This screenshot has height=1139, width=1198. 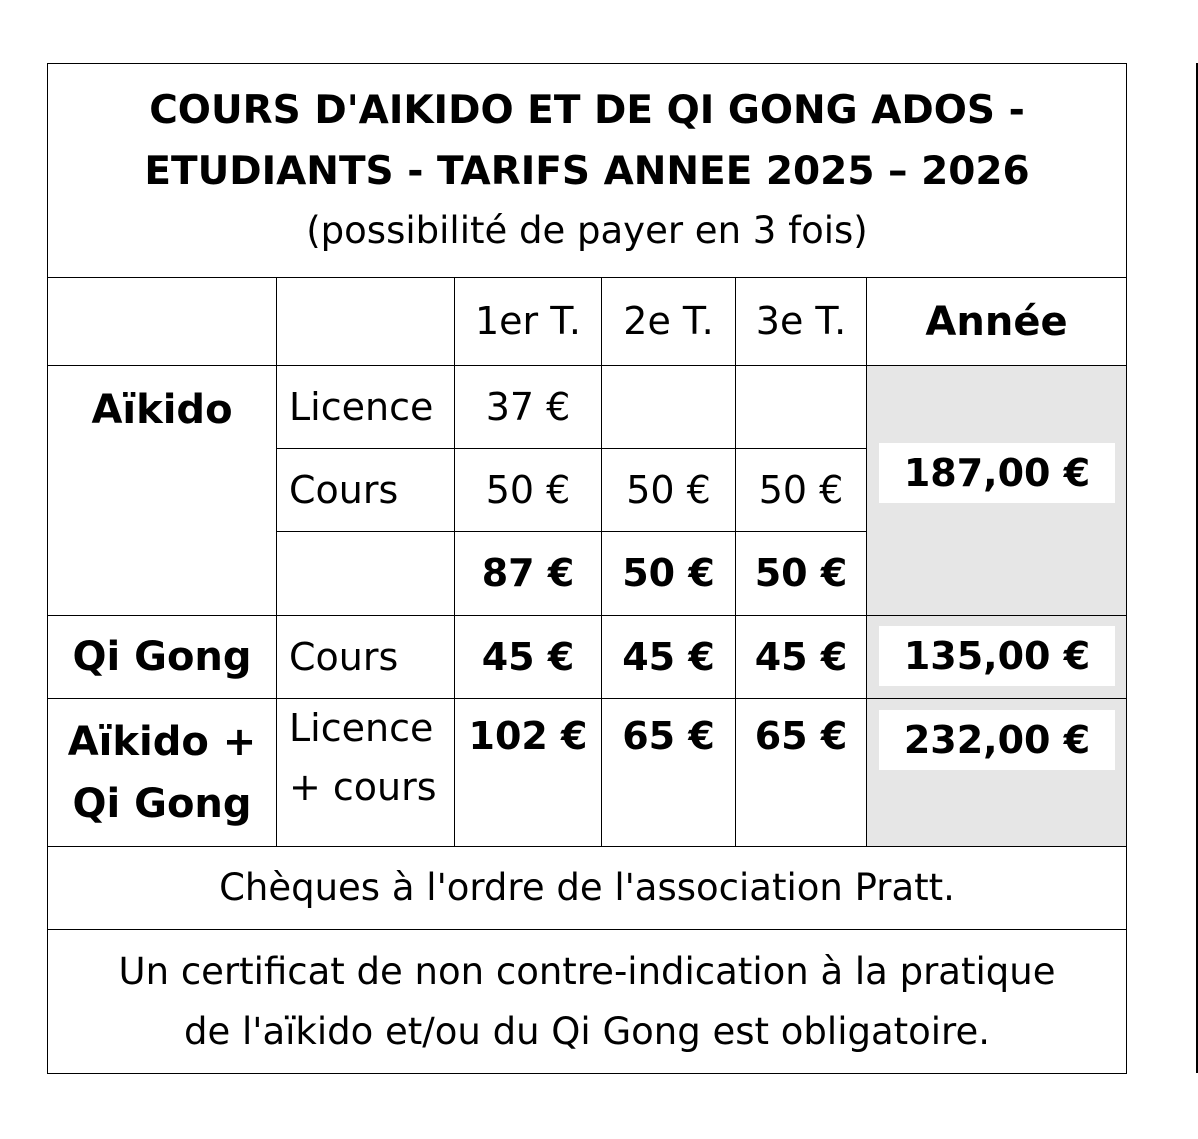 I want to click on aikido-subtotal-label, so click(x=365, y=573).